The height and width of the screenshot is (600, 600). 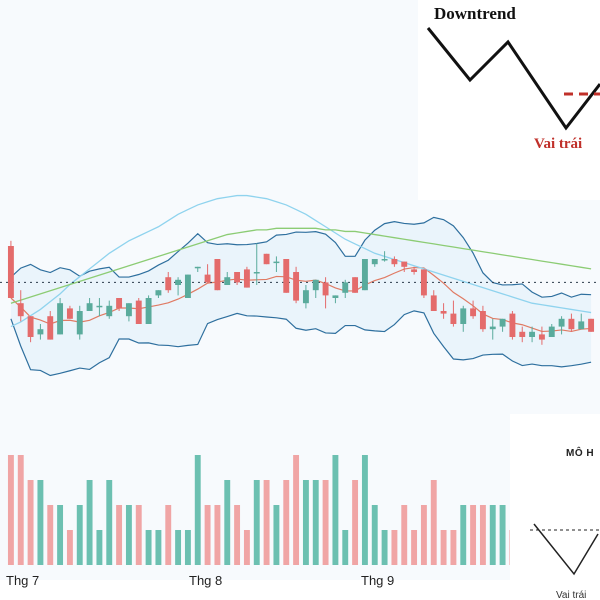 I want to click on downtrend-inset: Downtrend Vai trái, so click(x=509, y=100).